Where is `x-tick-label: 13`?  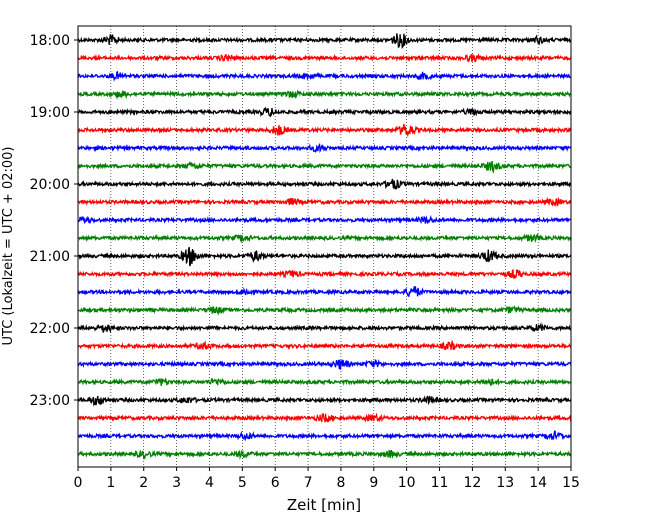 x-tick-label: 13 is located at coordinates (505, 483).